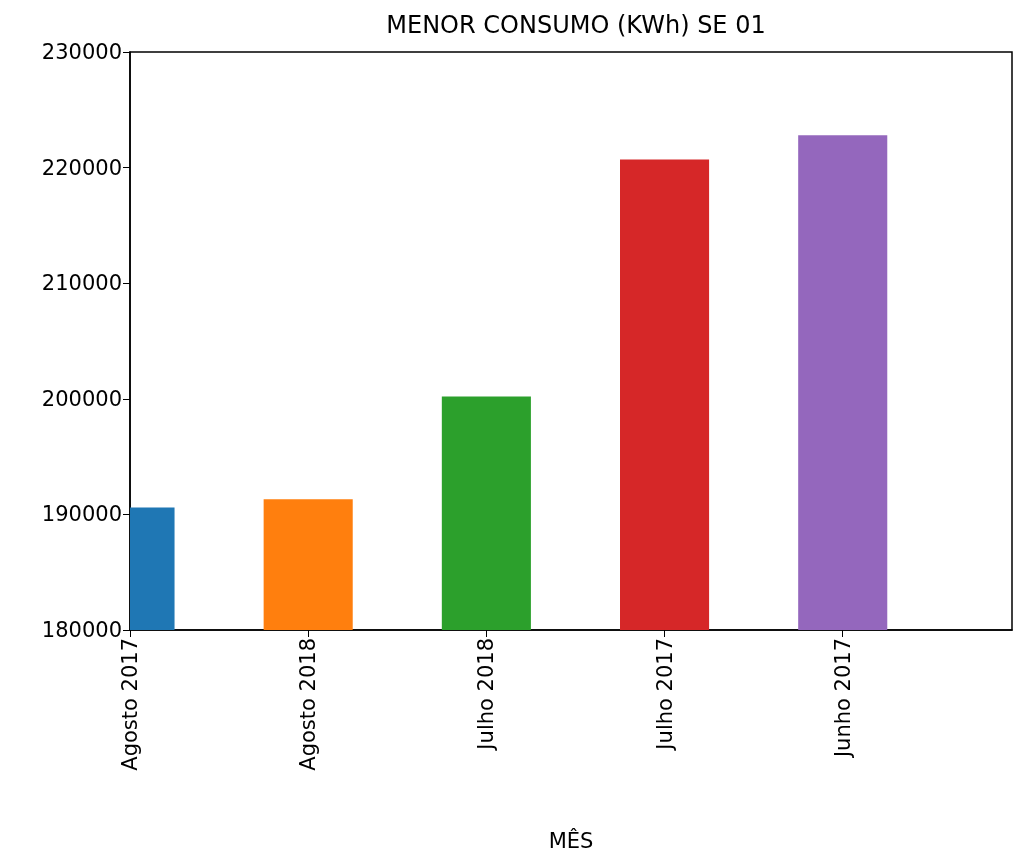 The width and height of the screenshot is (1013, 856). I want to click on x-tick-label: Julho 2018, so click(486, 695).